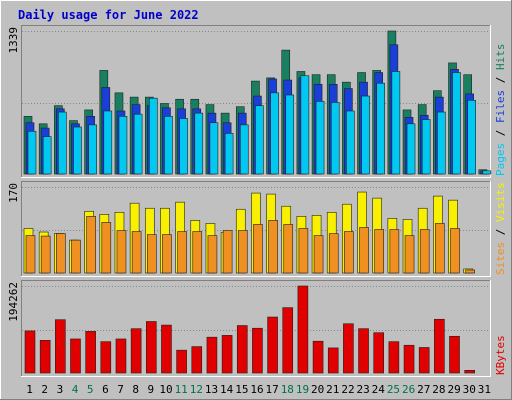 This screenshot has width=512, height=400. I want to click on legend-item: KBytes, so click(500, 355).